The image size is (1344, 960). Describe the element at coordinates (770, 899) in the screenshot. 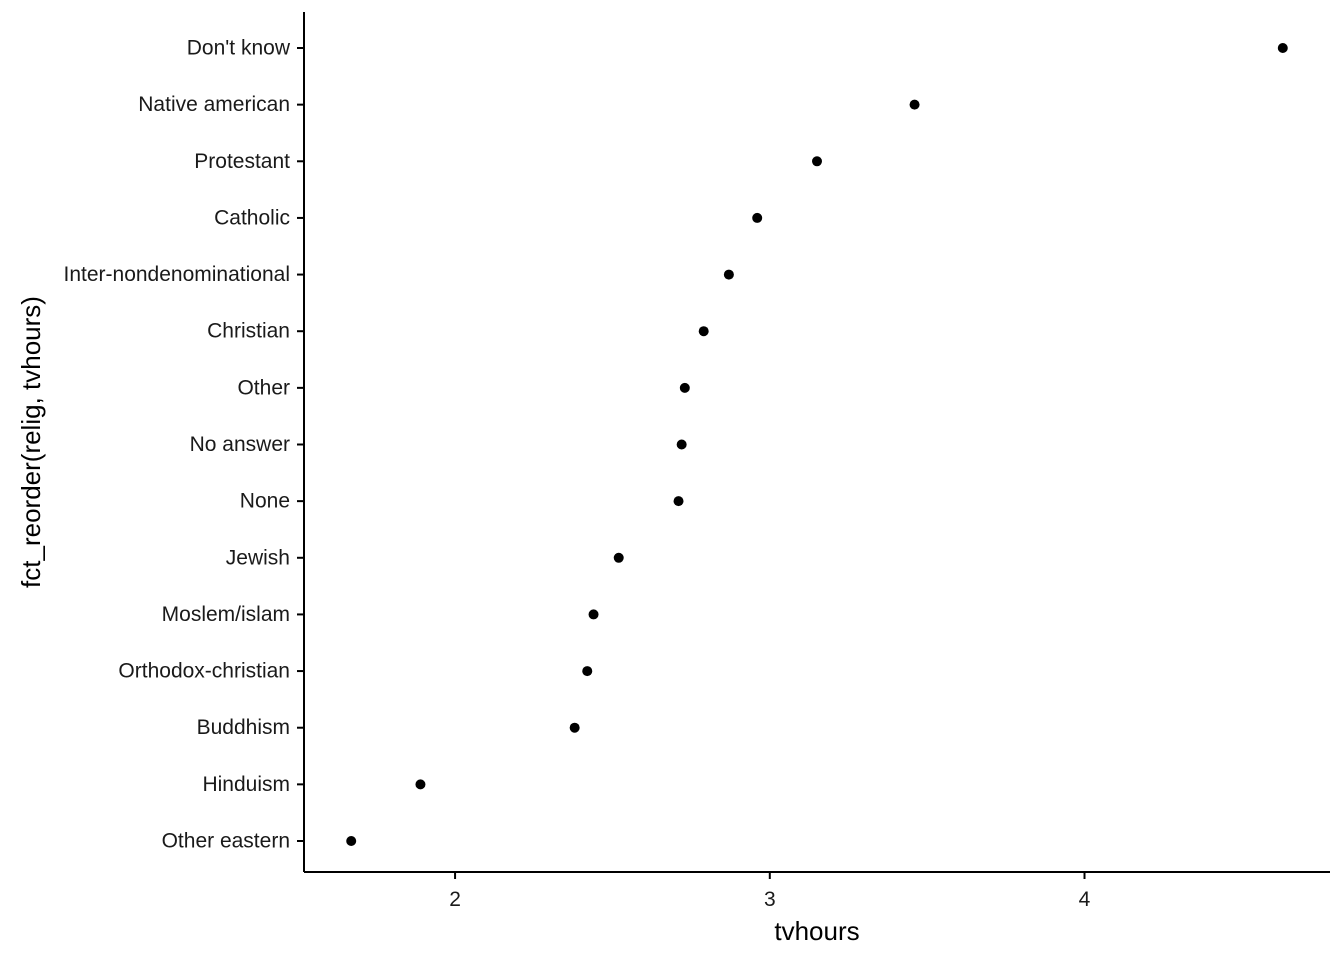

I see `x-tick-label: 3` at that location.